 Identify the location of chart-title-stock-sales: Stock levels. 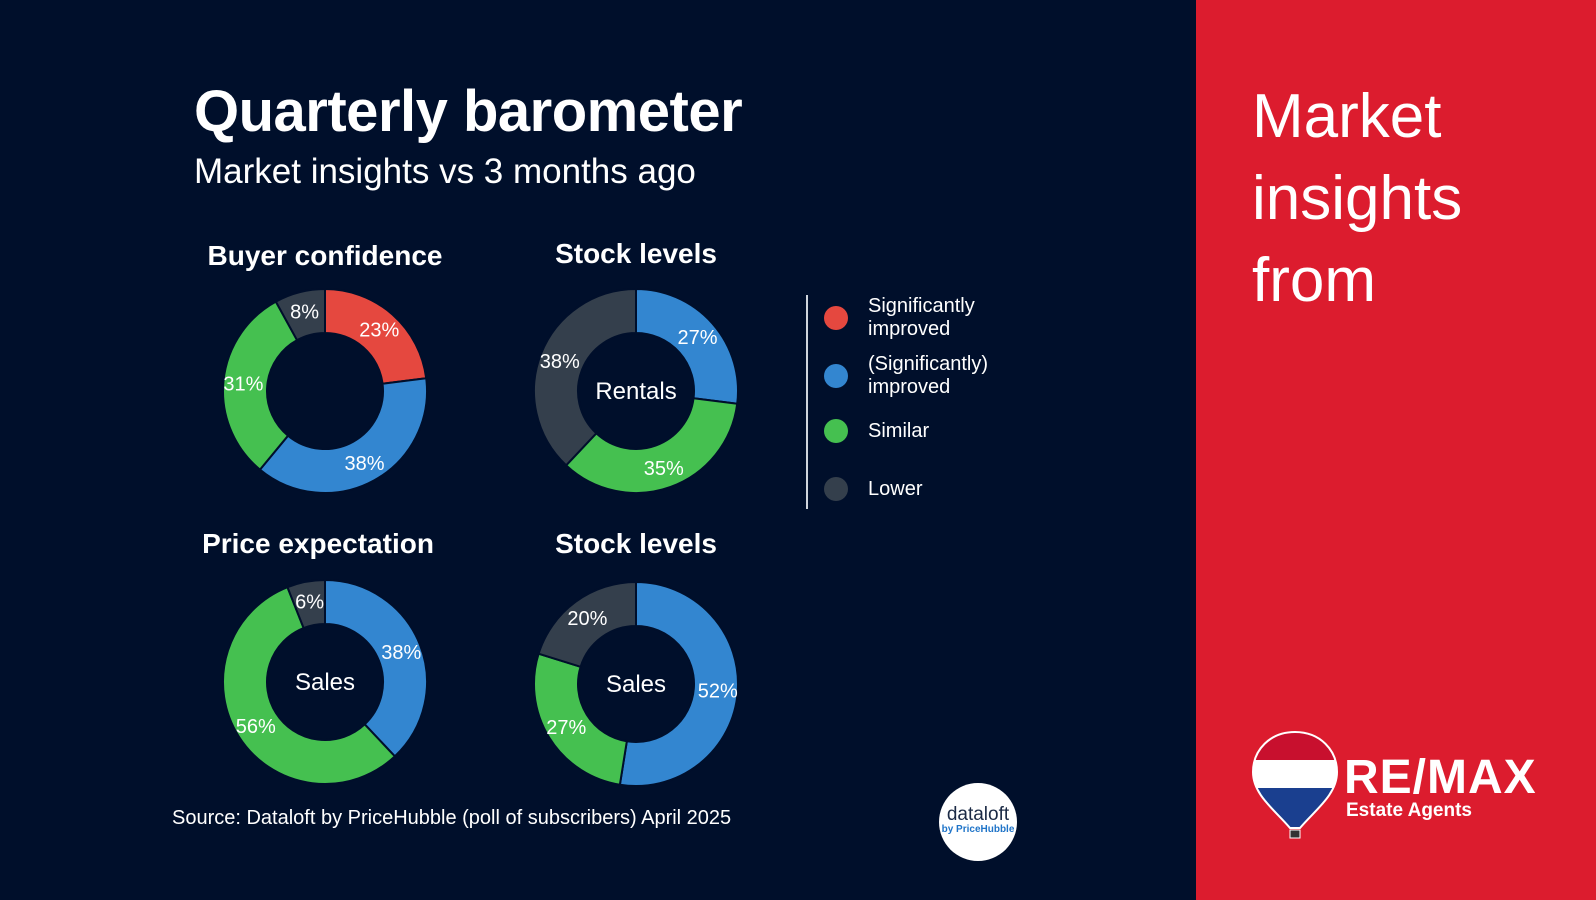
(636, 543).